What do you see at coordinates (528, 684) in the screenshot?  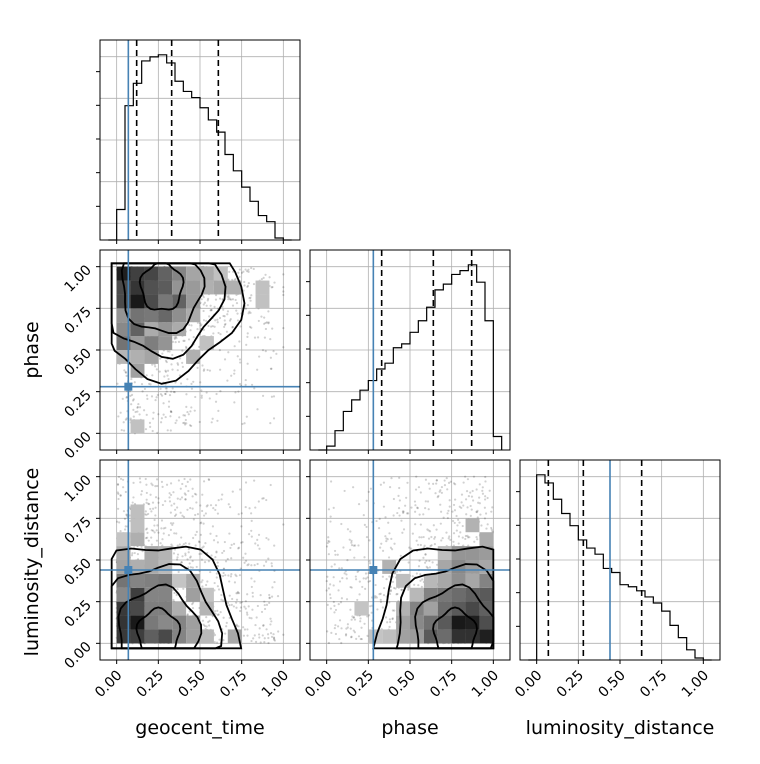 I see `hist-luminosity-distance-xtick-label-0: 0.00` at bounding box center [528, 684].